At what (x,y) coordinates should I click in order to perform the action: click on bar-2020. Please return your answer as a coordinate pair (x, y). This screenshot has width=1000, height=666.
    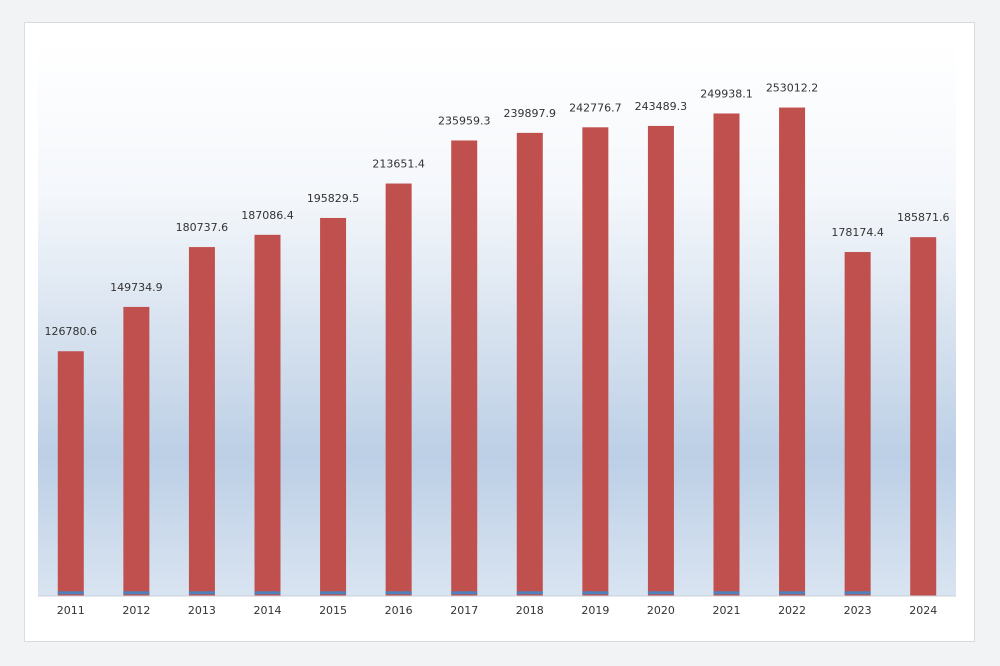
    Looking at the image, I should click on (660, 360).